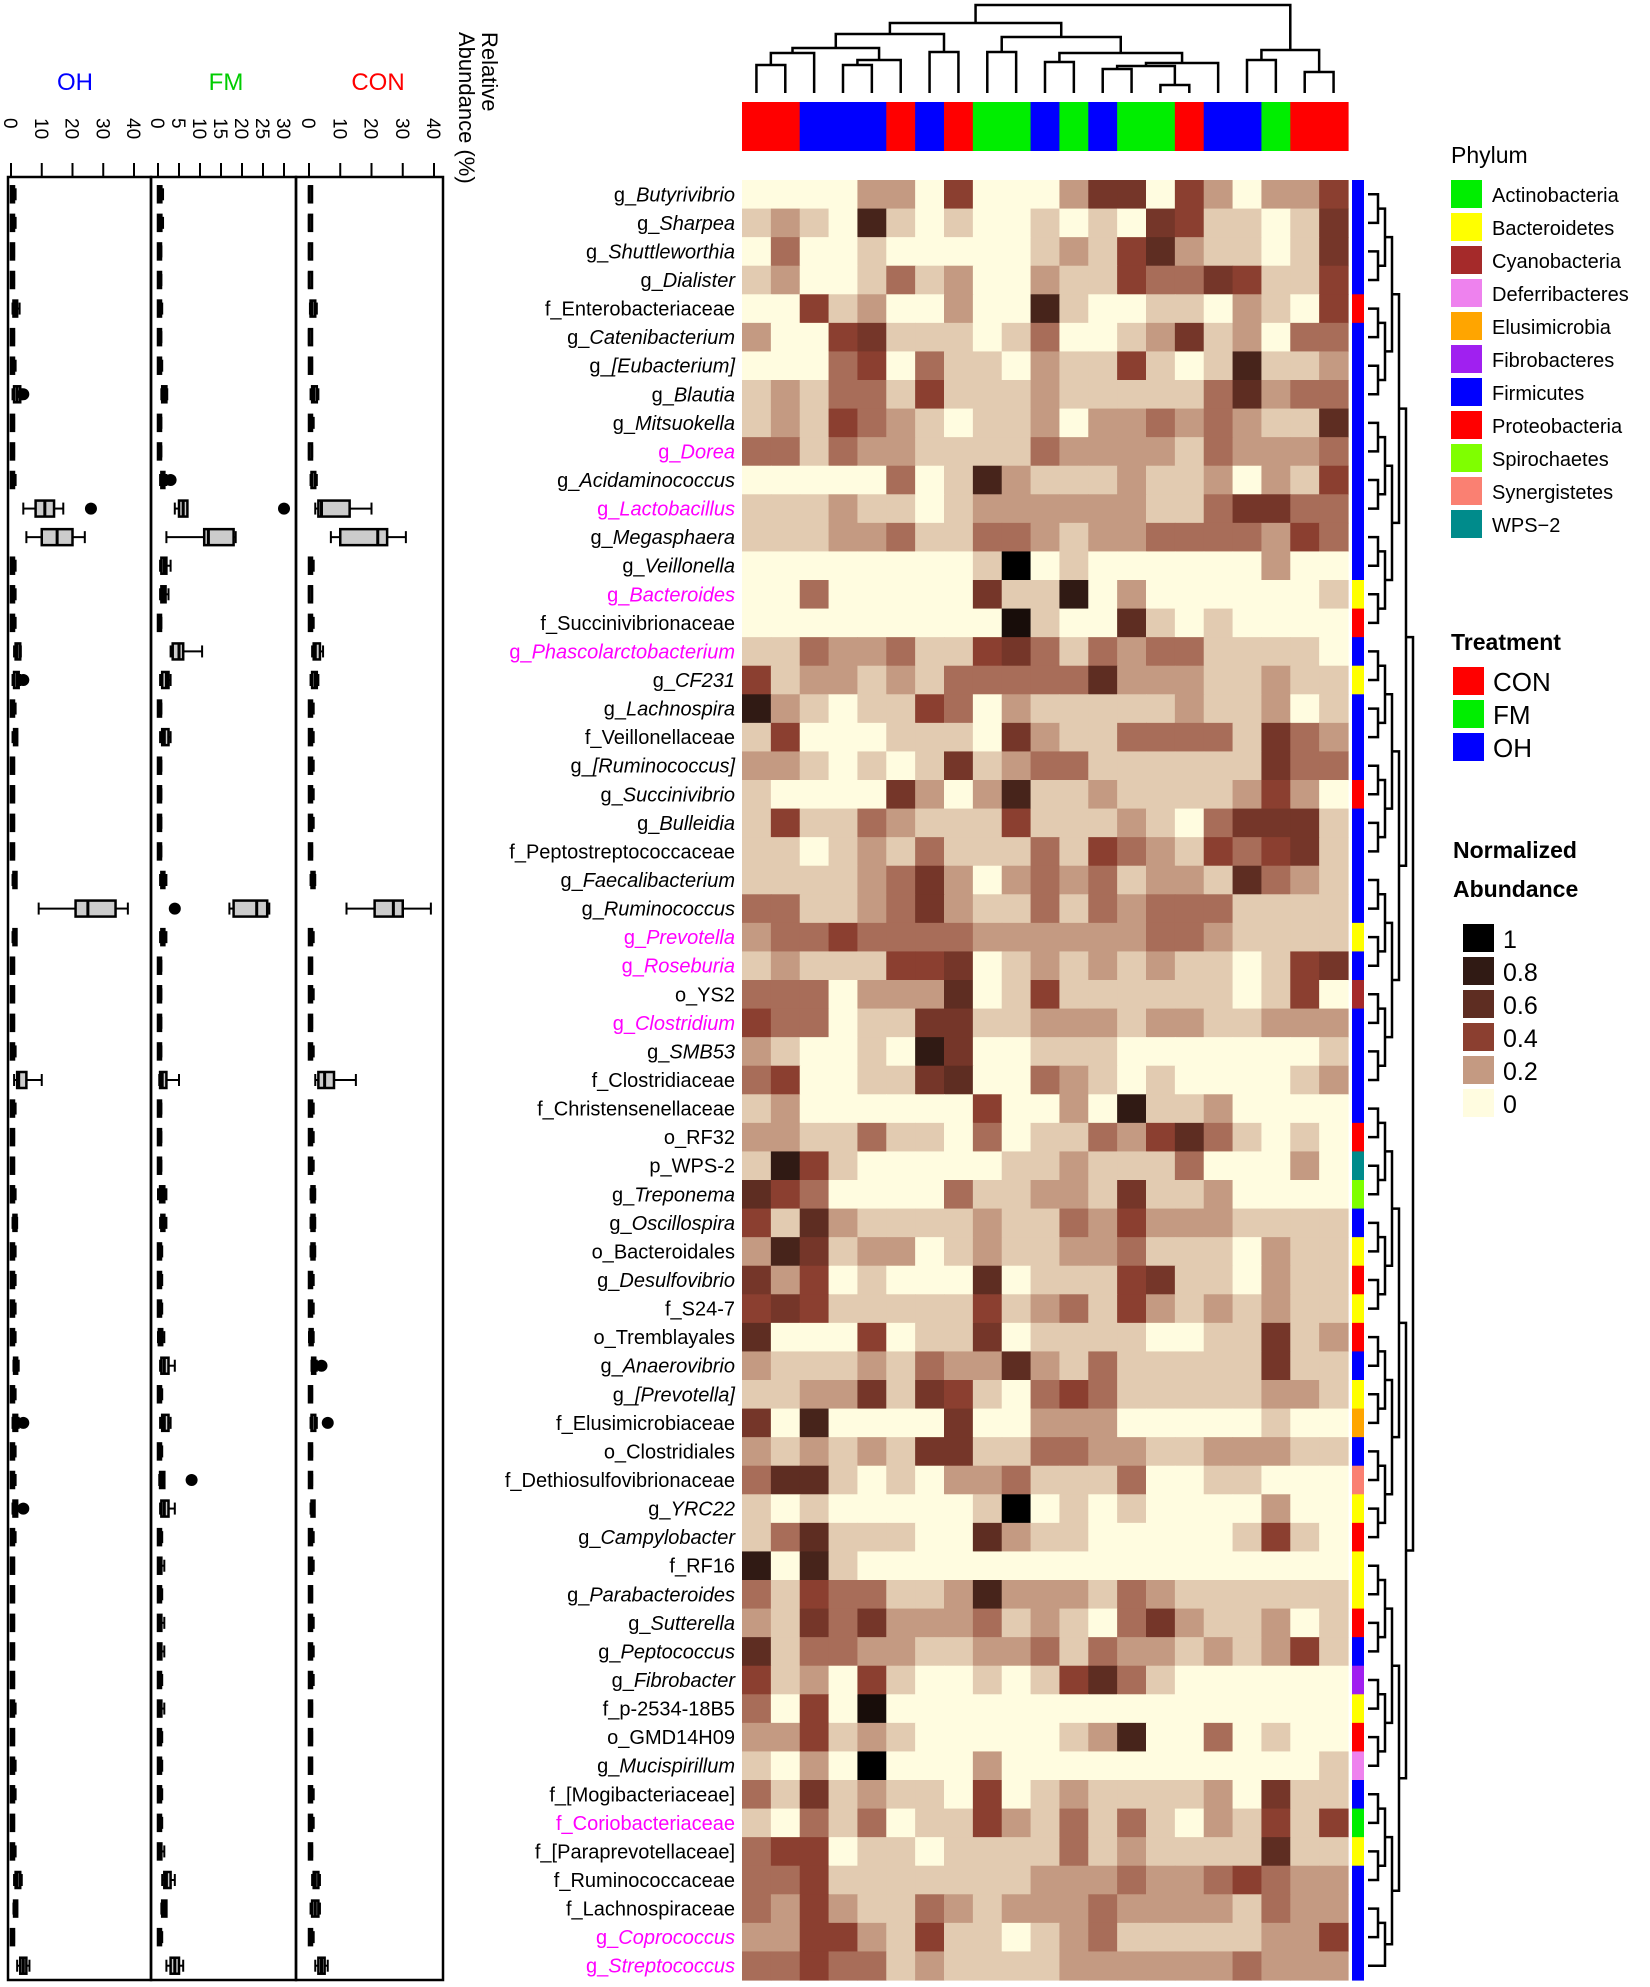 This screenshot has height=1987, width=1650. I want to click on row-label: o_GMD14H09, so click(671, 1738).